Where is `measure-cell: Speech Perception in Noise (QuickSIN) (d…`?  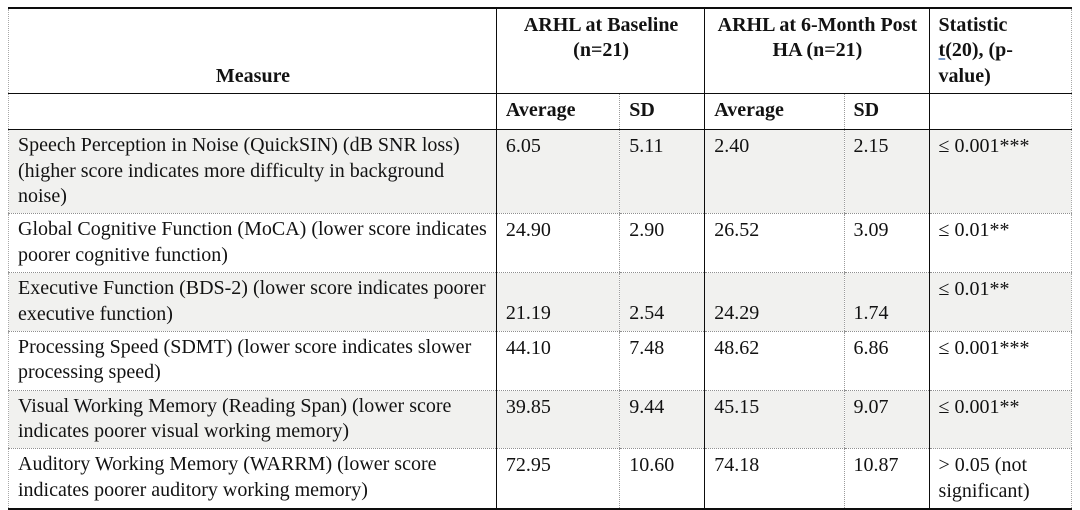
measure-cell: Speech Perception in Noise (QuickSIN) (d… is located at coordinates (252, 172).